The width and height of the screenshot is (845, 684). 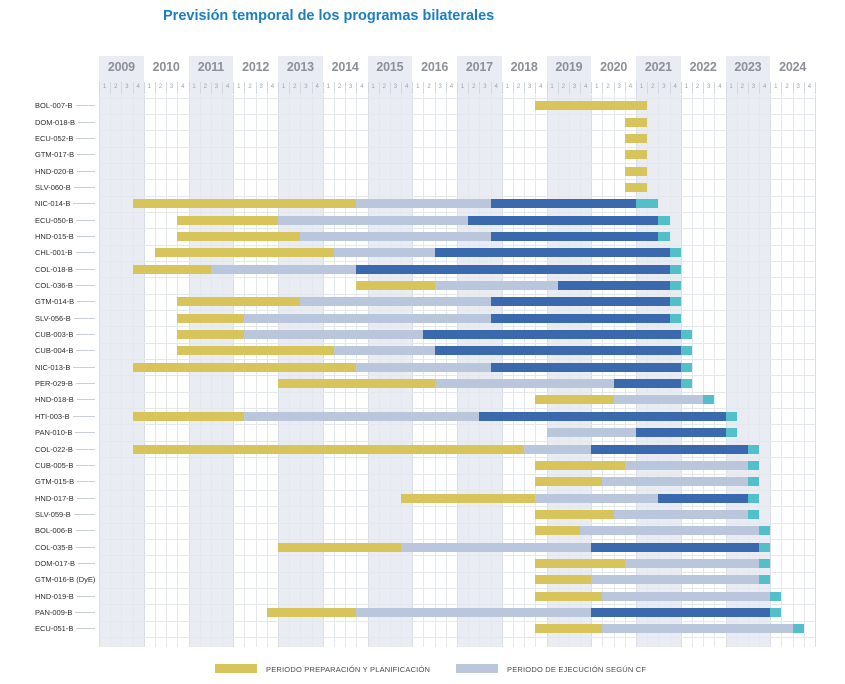 I want to click on row-label: HND-015-B, so click(x=54, y=236).